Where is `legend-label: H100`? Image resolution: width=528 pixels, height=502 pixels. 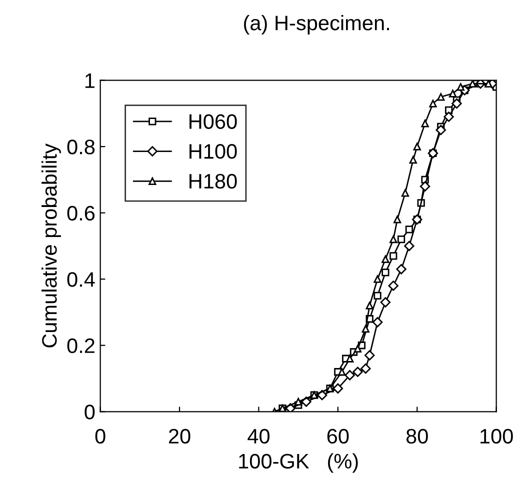
legend-label: H100 is located at coordinates (213, 151).